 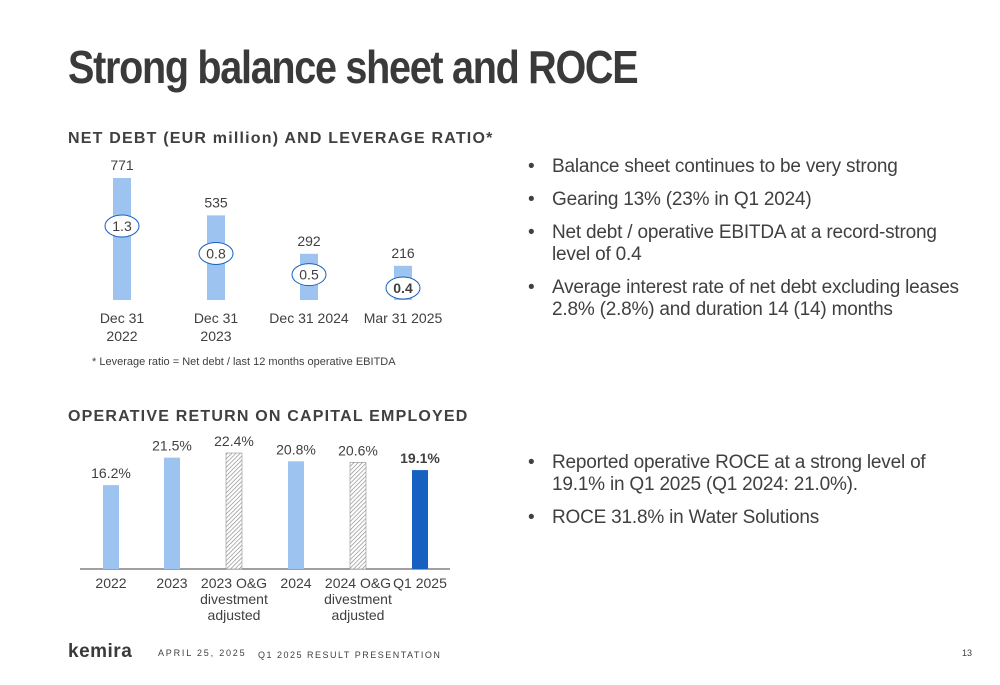 What do you see at coordinates (234, 583) in the screenshot?
I see `roce-category-label: 2023 O&G` at bounding box center [234, 583].